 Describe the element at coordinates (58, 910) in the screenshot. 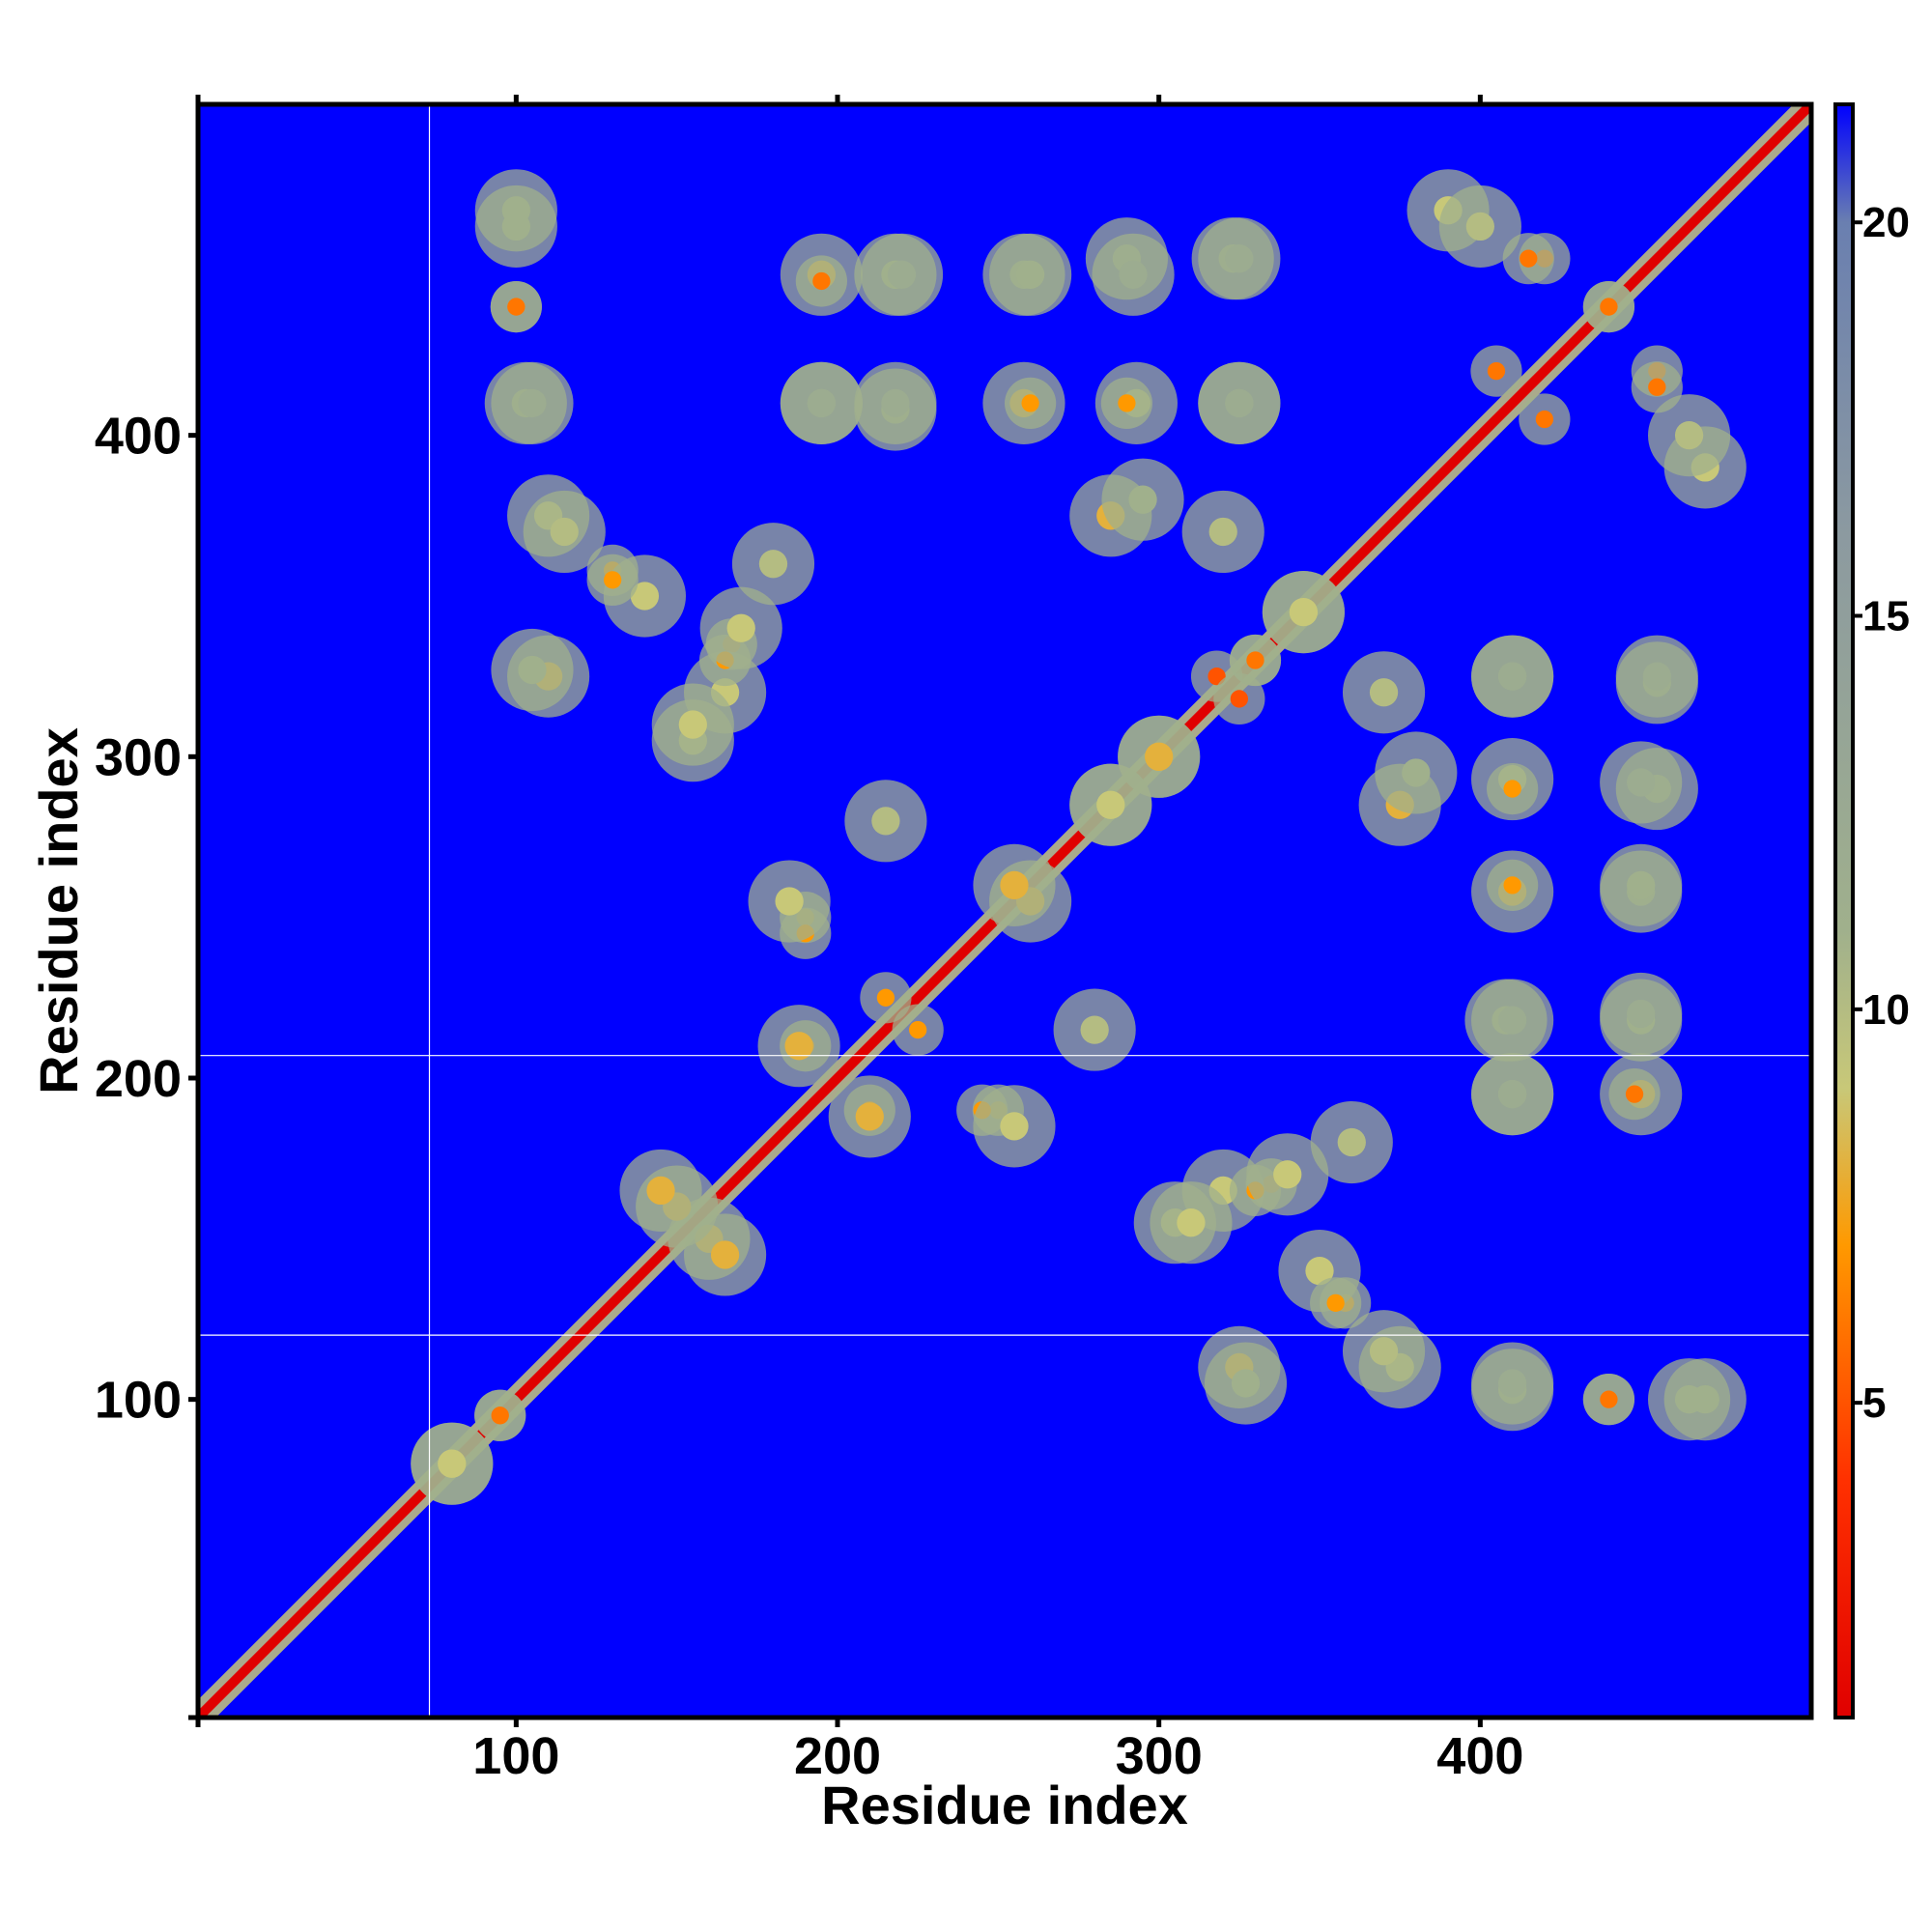

I see `y-axis-title: Residue index` at that location.